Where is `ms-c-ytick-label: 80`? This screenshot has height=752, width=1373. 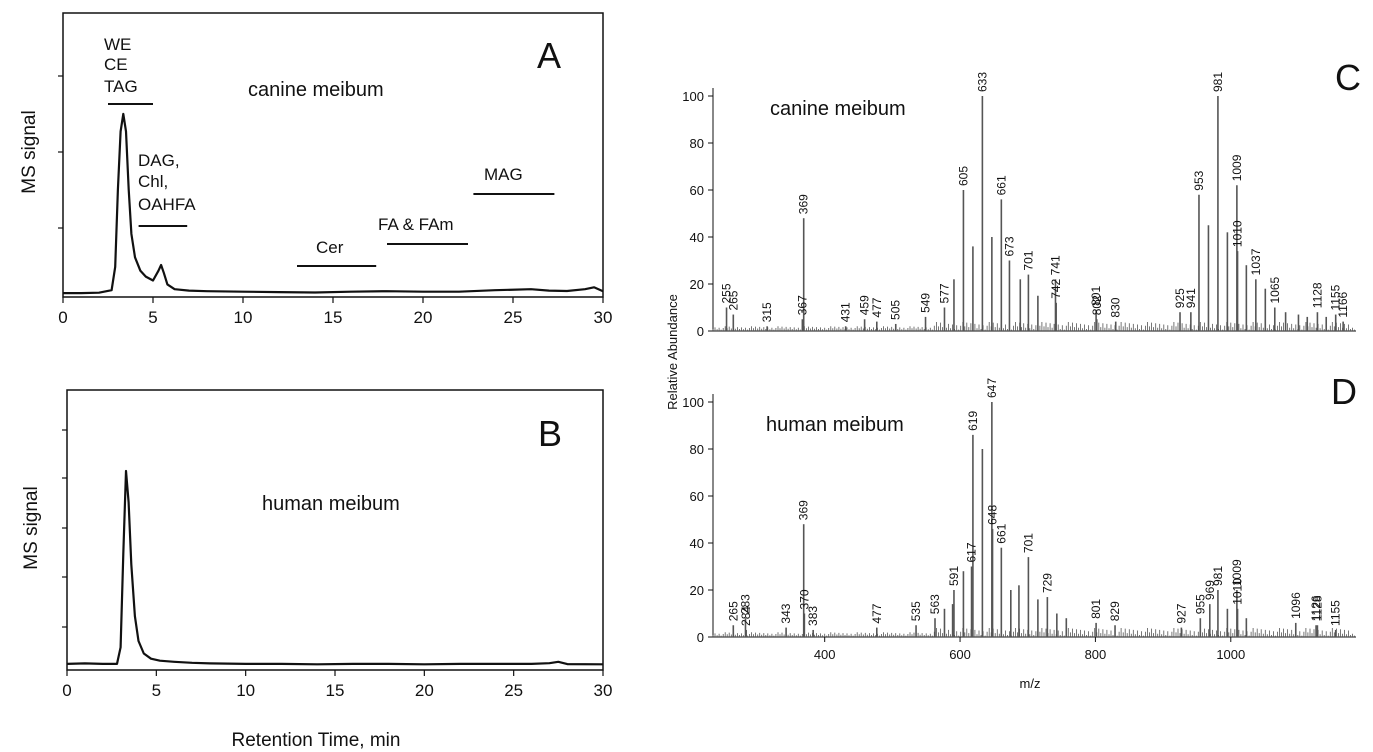 ms-c-ytick-label: 80 is located at coordinates (697, 143).